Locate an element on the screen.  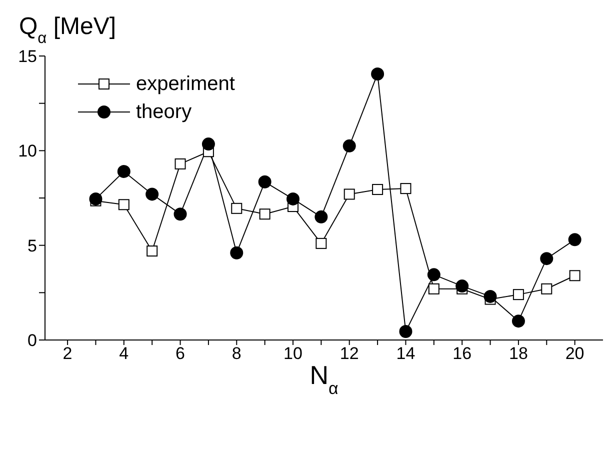
x-tick-label: 4 is located at coordinates (124, 354).